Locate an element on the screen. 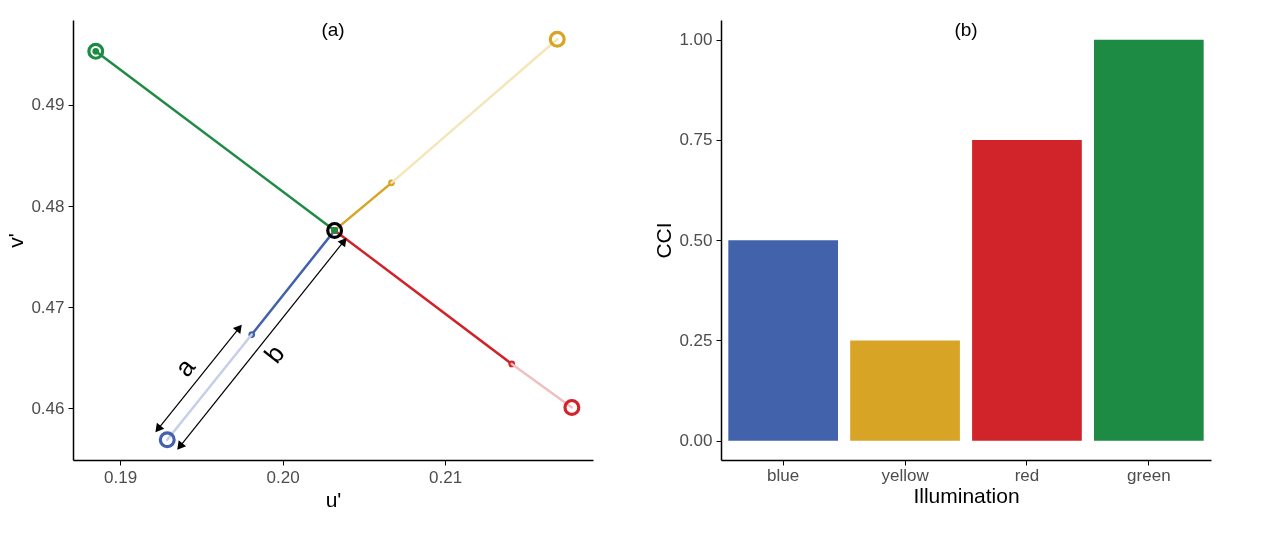 This screenshot has height=533, width=1276. y-tick-label: 0.48 is located at coordinates (48, 206).